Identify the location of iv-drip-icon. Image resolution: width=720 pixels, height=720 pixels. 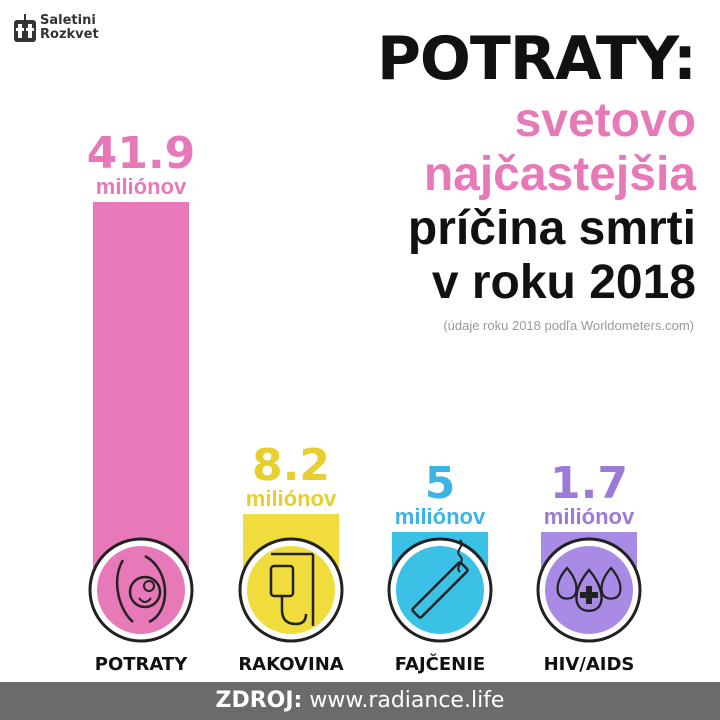
(292, 589).